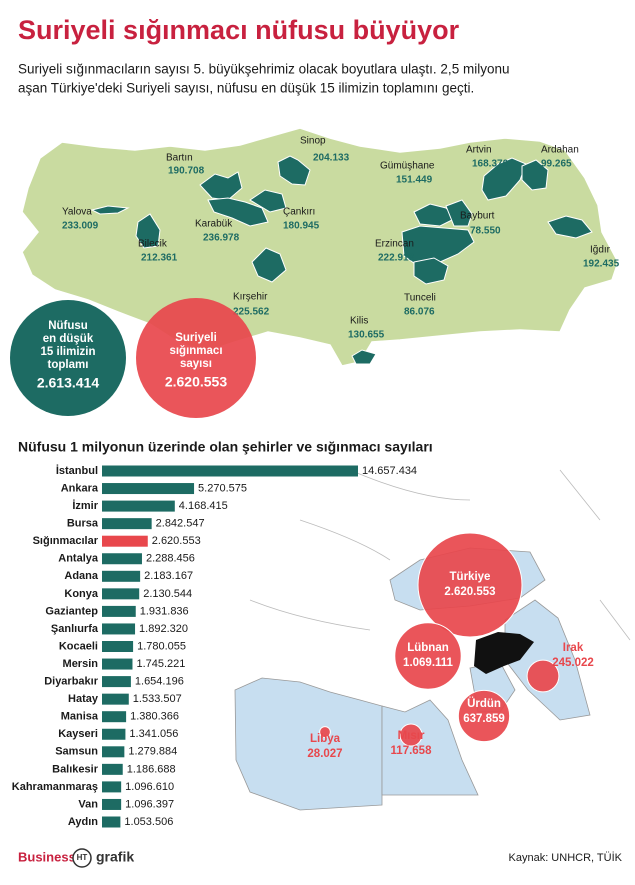 The height and width of the screenshot is (885, 635). I want to click on province-name: Iğdır, so click(600, 250).